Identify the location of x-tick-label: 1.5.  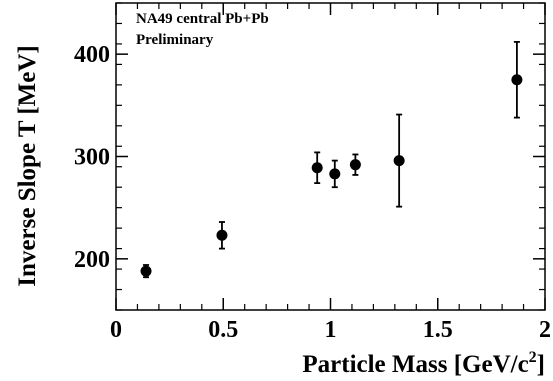
(438, 330).